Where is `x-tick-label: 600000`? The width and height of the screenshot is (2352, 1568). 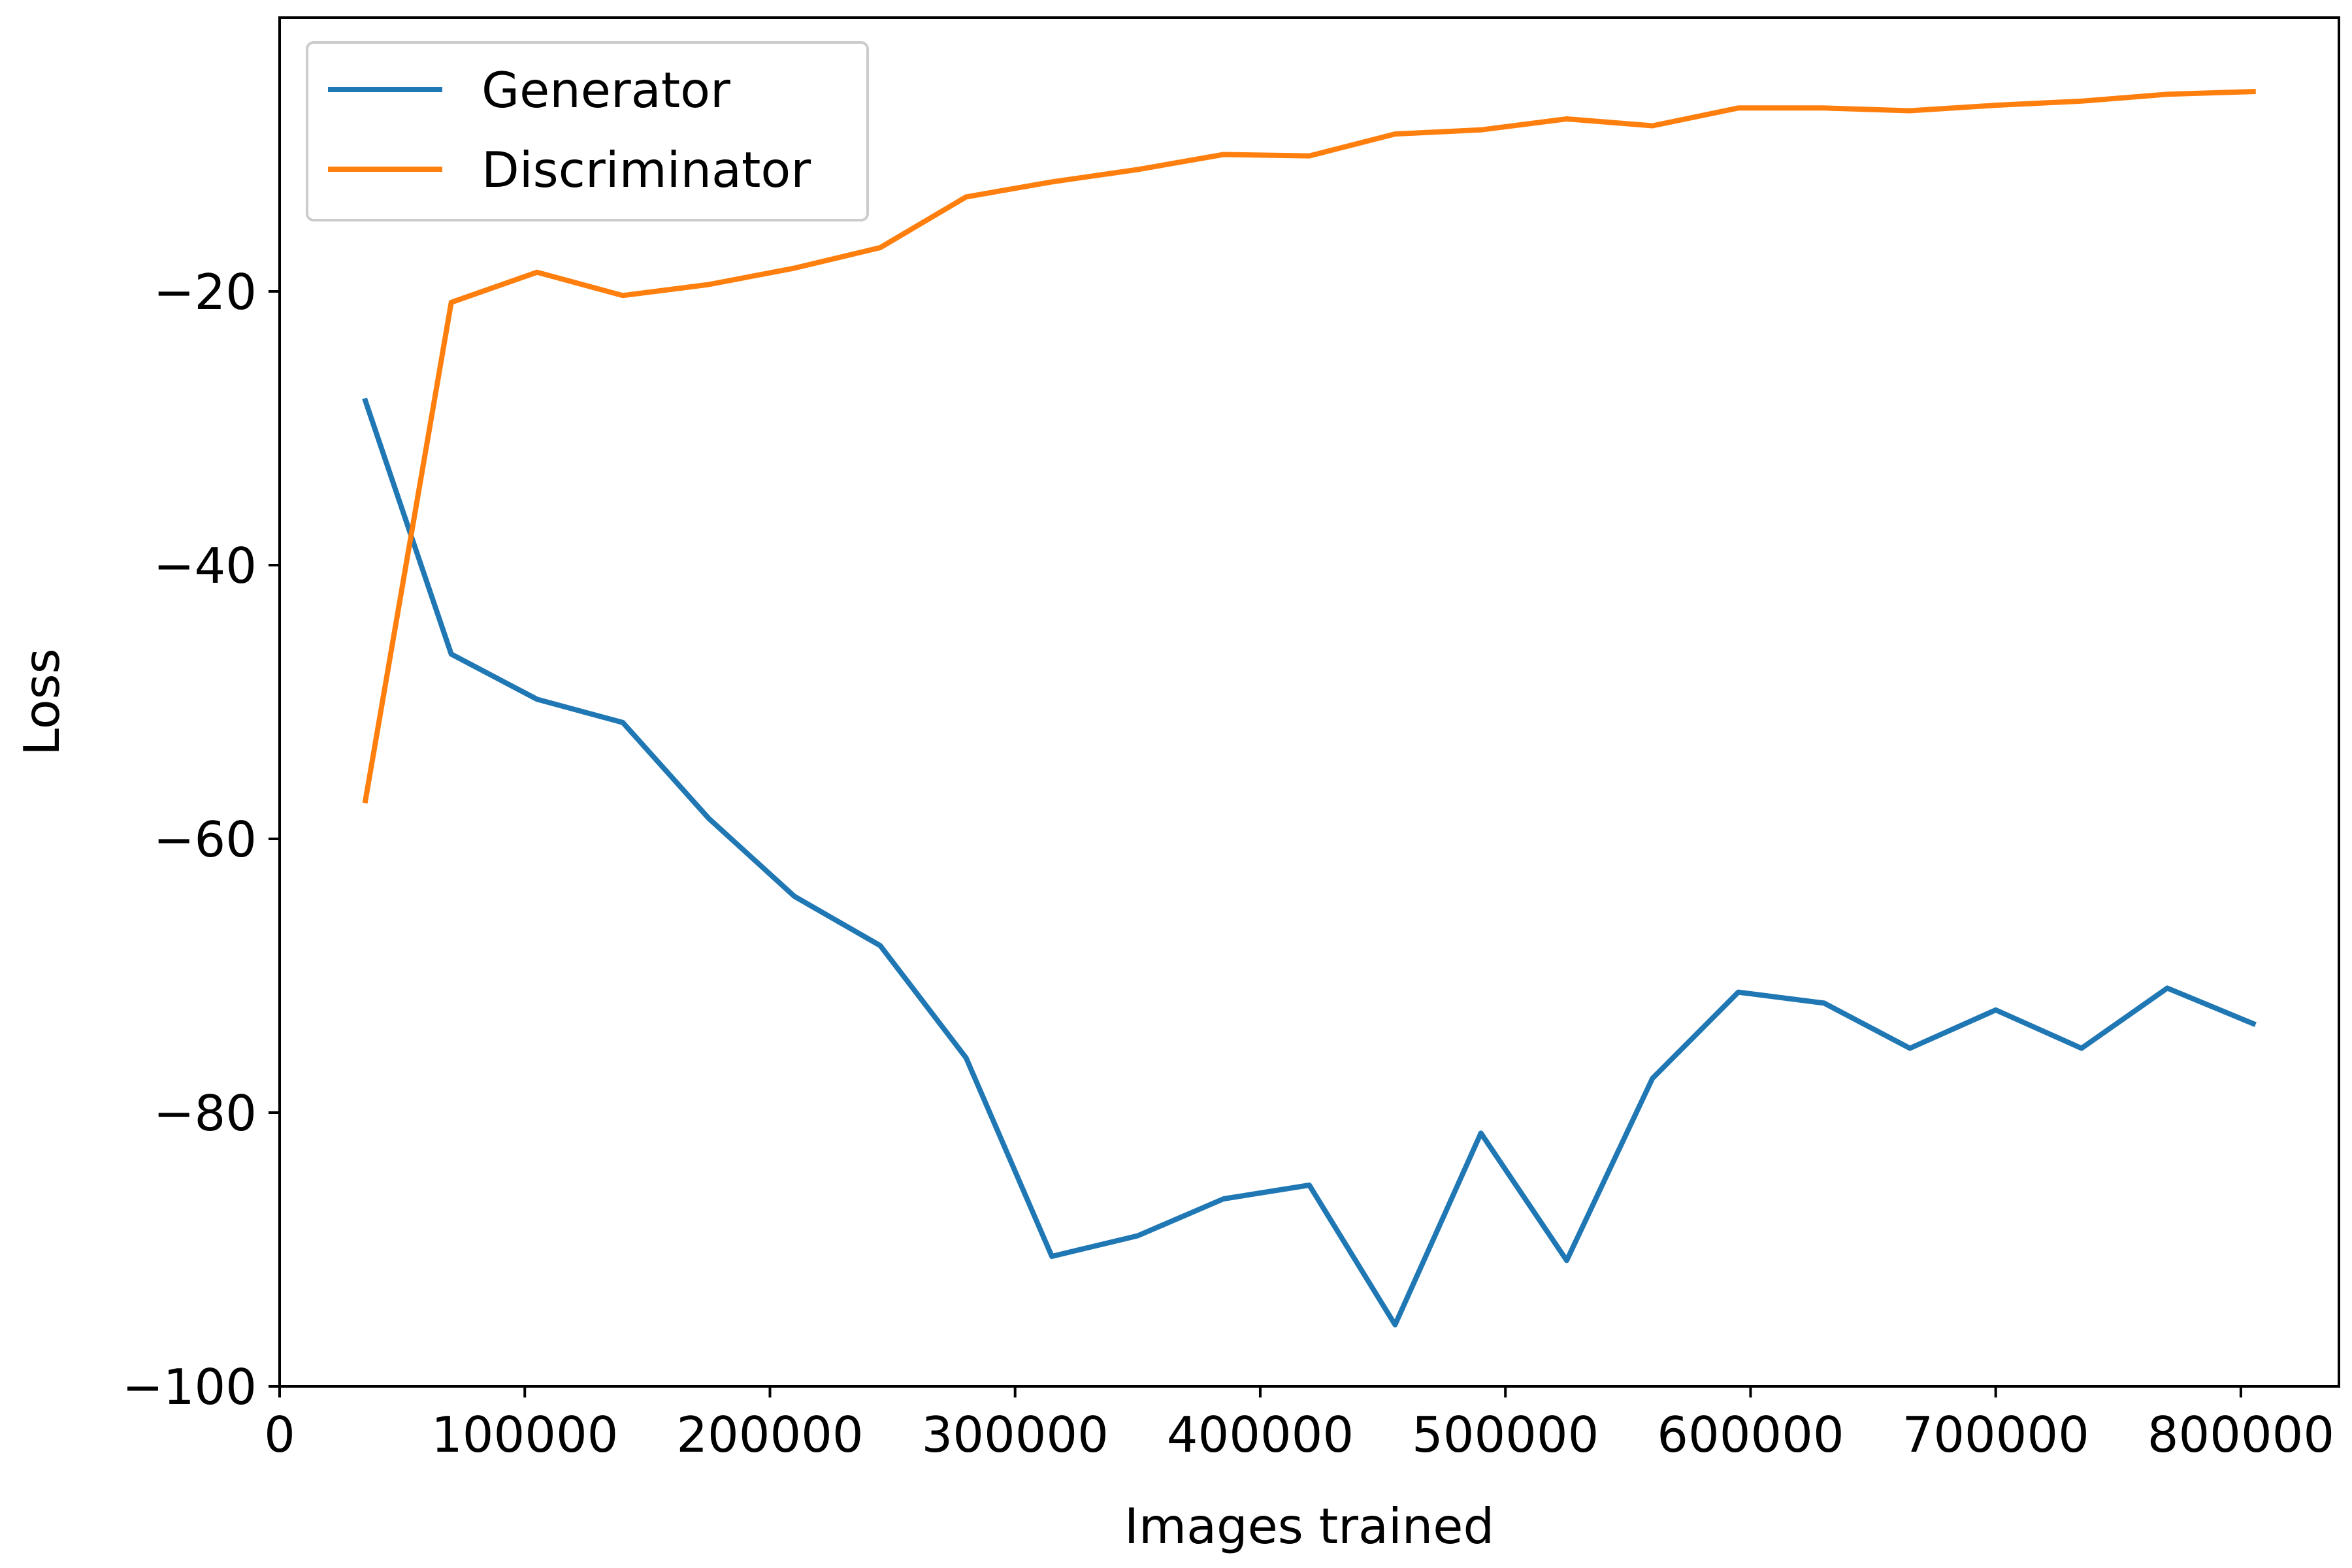
x-tick-label: 600000 is located at coordinates (1750, 1434).